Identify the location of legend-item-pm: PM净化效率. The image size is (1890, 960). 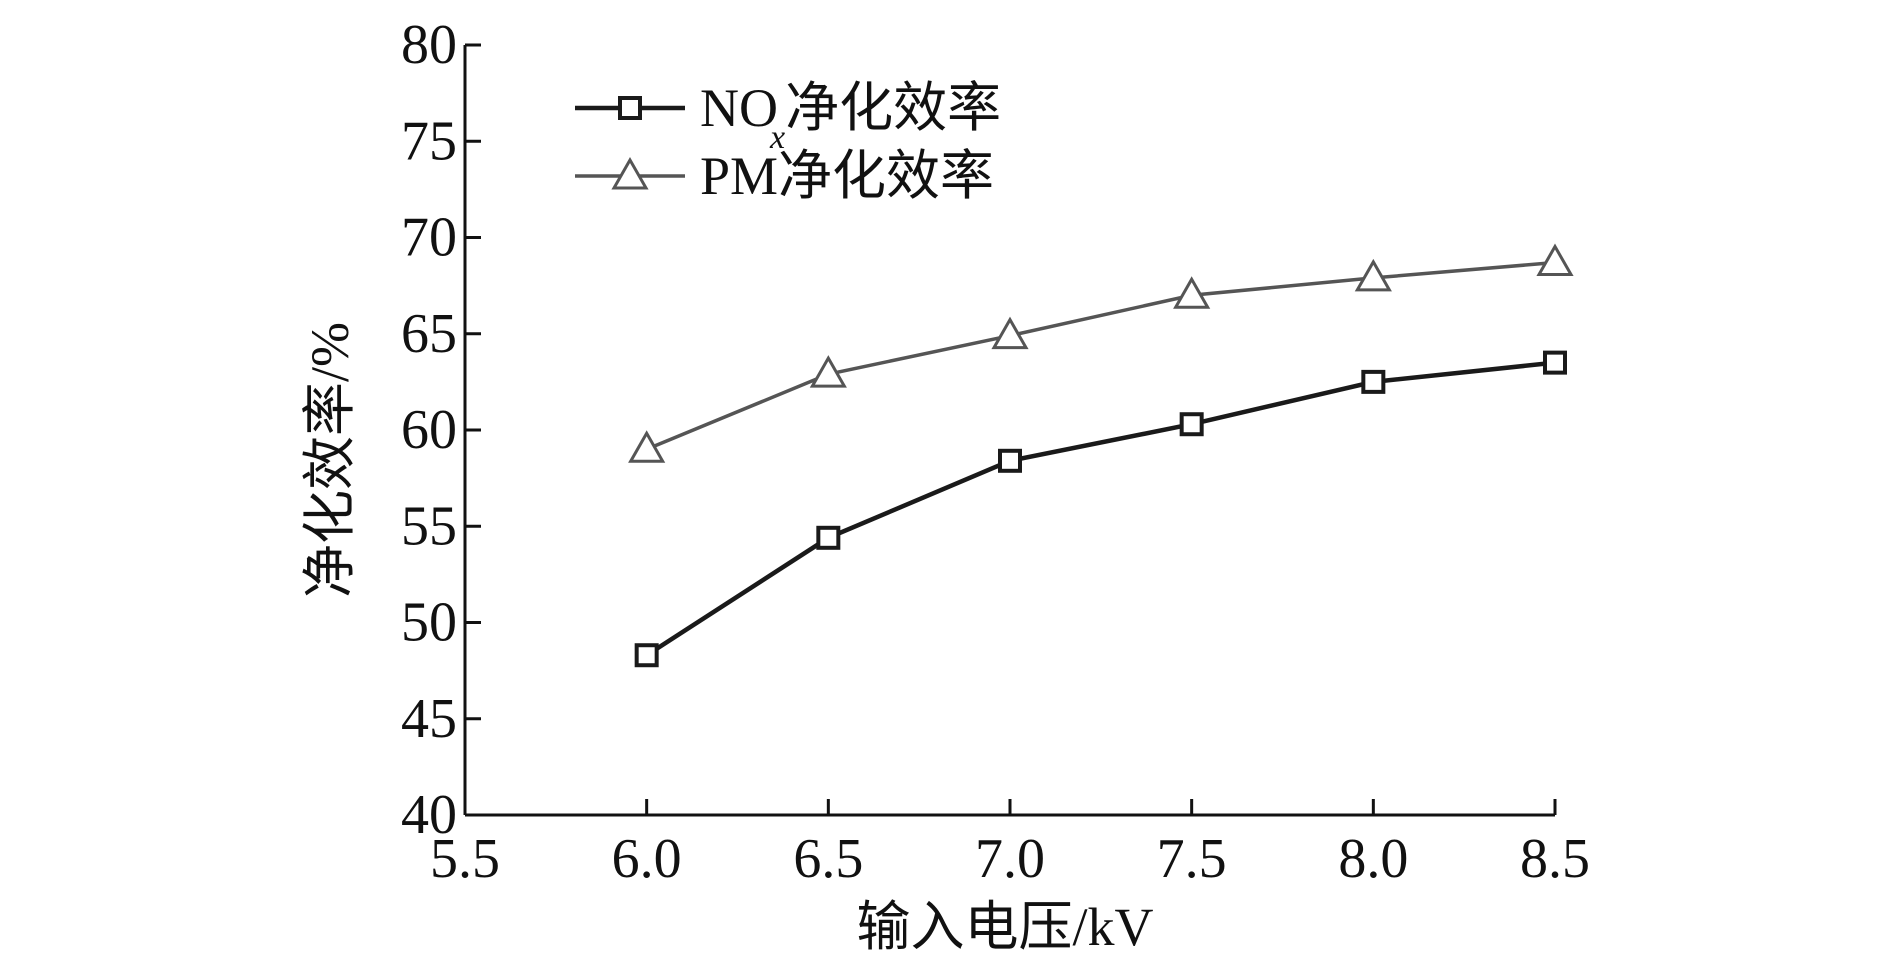
(784, 176).